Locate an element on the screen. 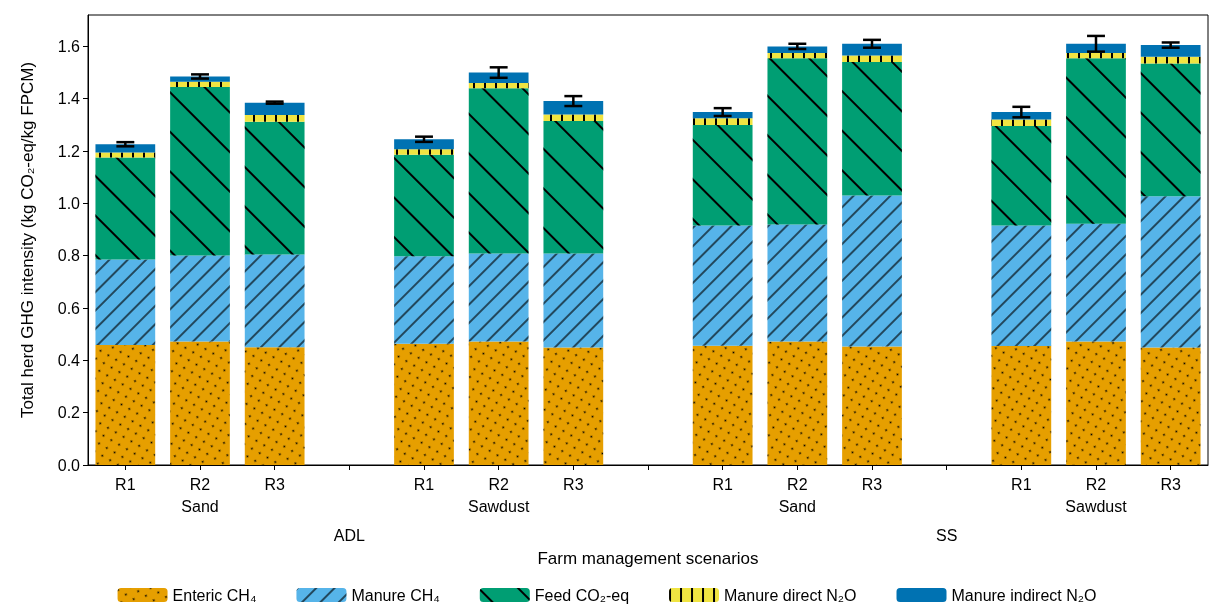 The width and height of the screenshot is (1214, 608). y-tick-label: 1.0 is located at coordinates (69, 203).